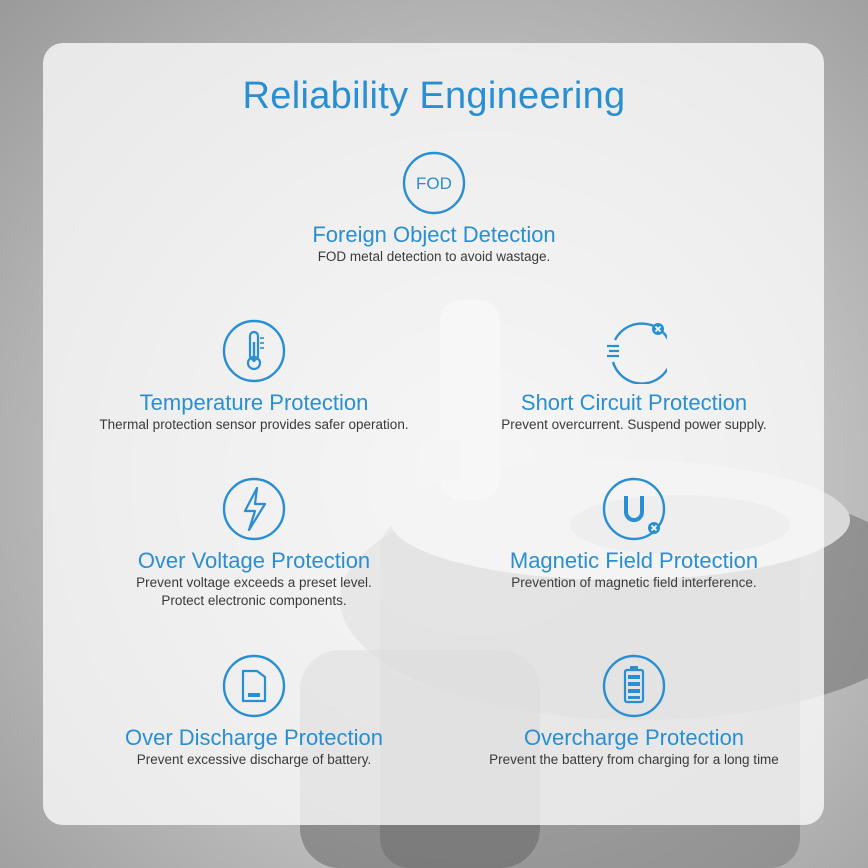 The width and height of the screenshot is (868, 868). Describe the element at coordinates (254, 582) in the screenshot. I see `feature-description-line-1: Prevent voltage exceeds a preset level.` at that location.